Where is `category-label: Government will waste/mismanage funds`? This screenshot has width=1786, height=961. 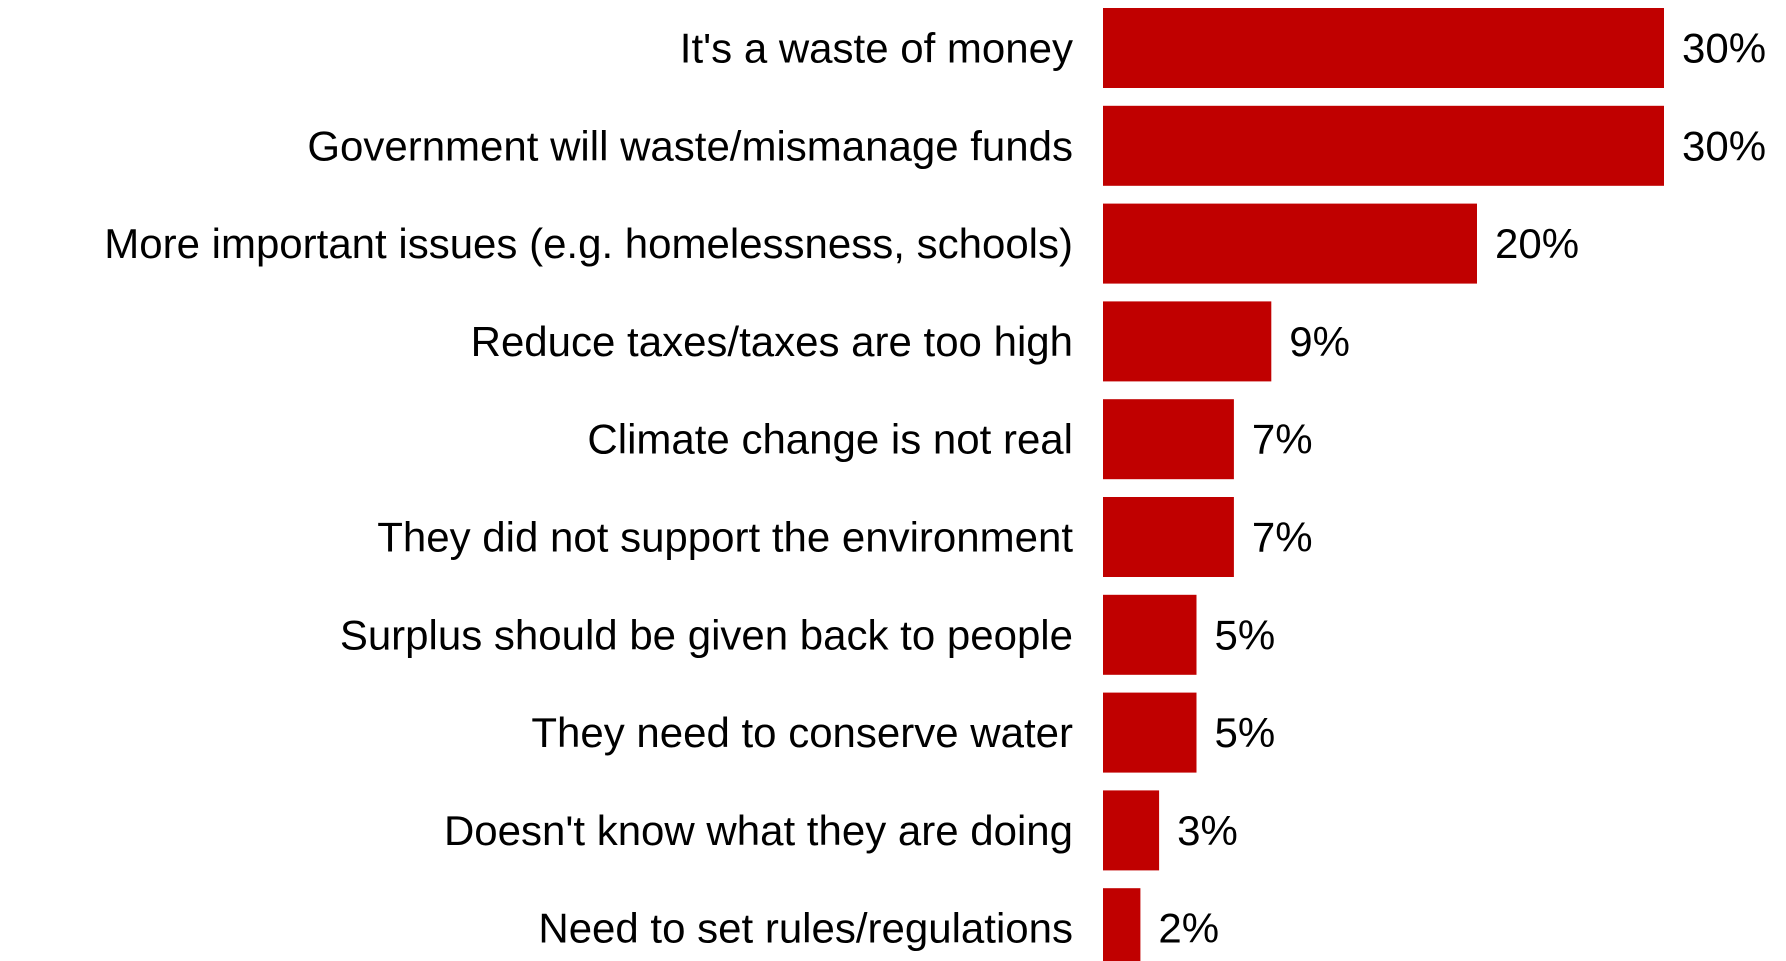
category-label: Government will waste/mismanage funds is located at coordinates (690, 145).